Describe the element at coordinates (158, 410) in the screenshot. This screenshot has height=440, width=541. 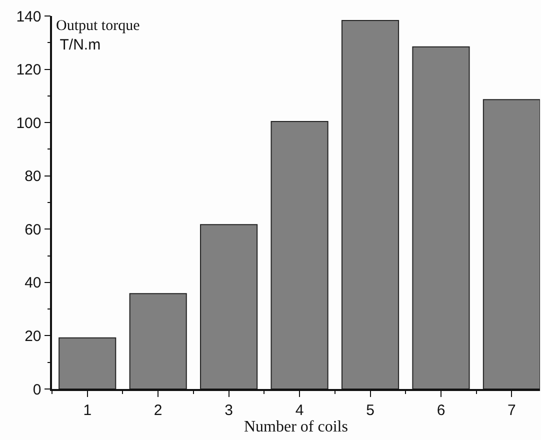
I see `x-tick-label: 2` at that location.